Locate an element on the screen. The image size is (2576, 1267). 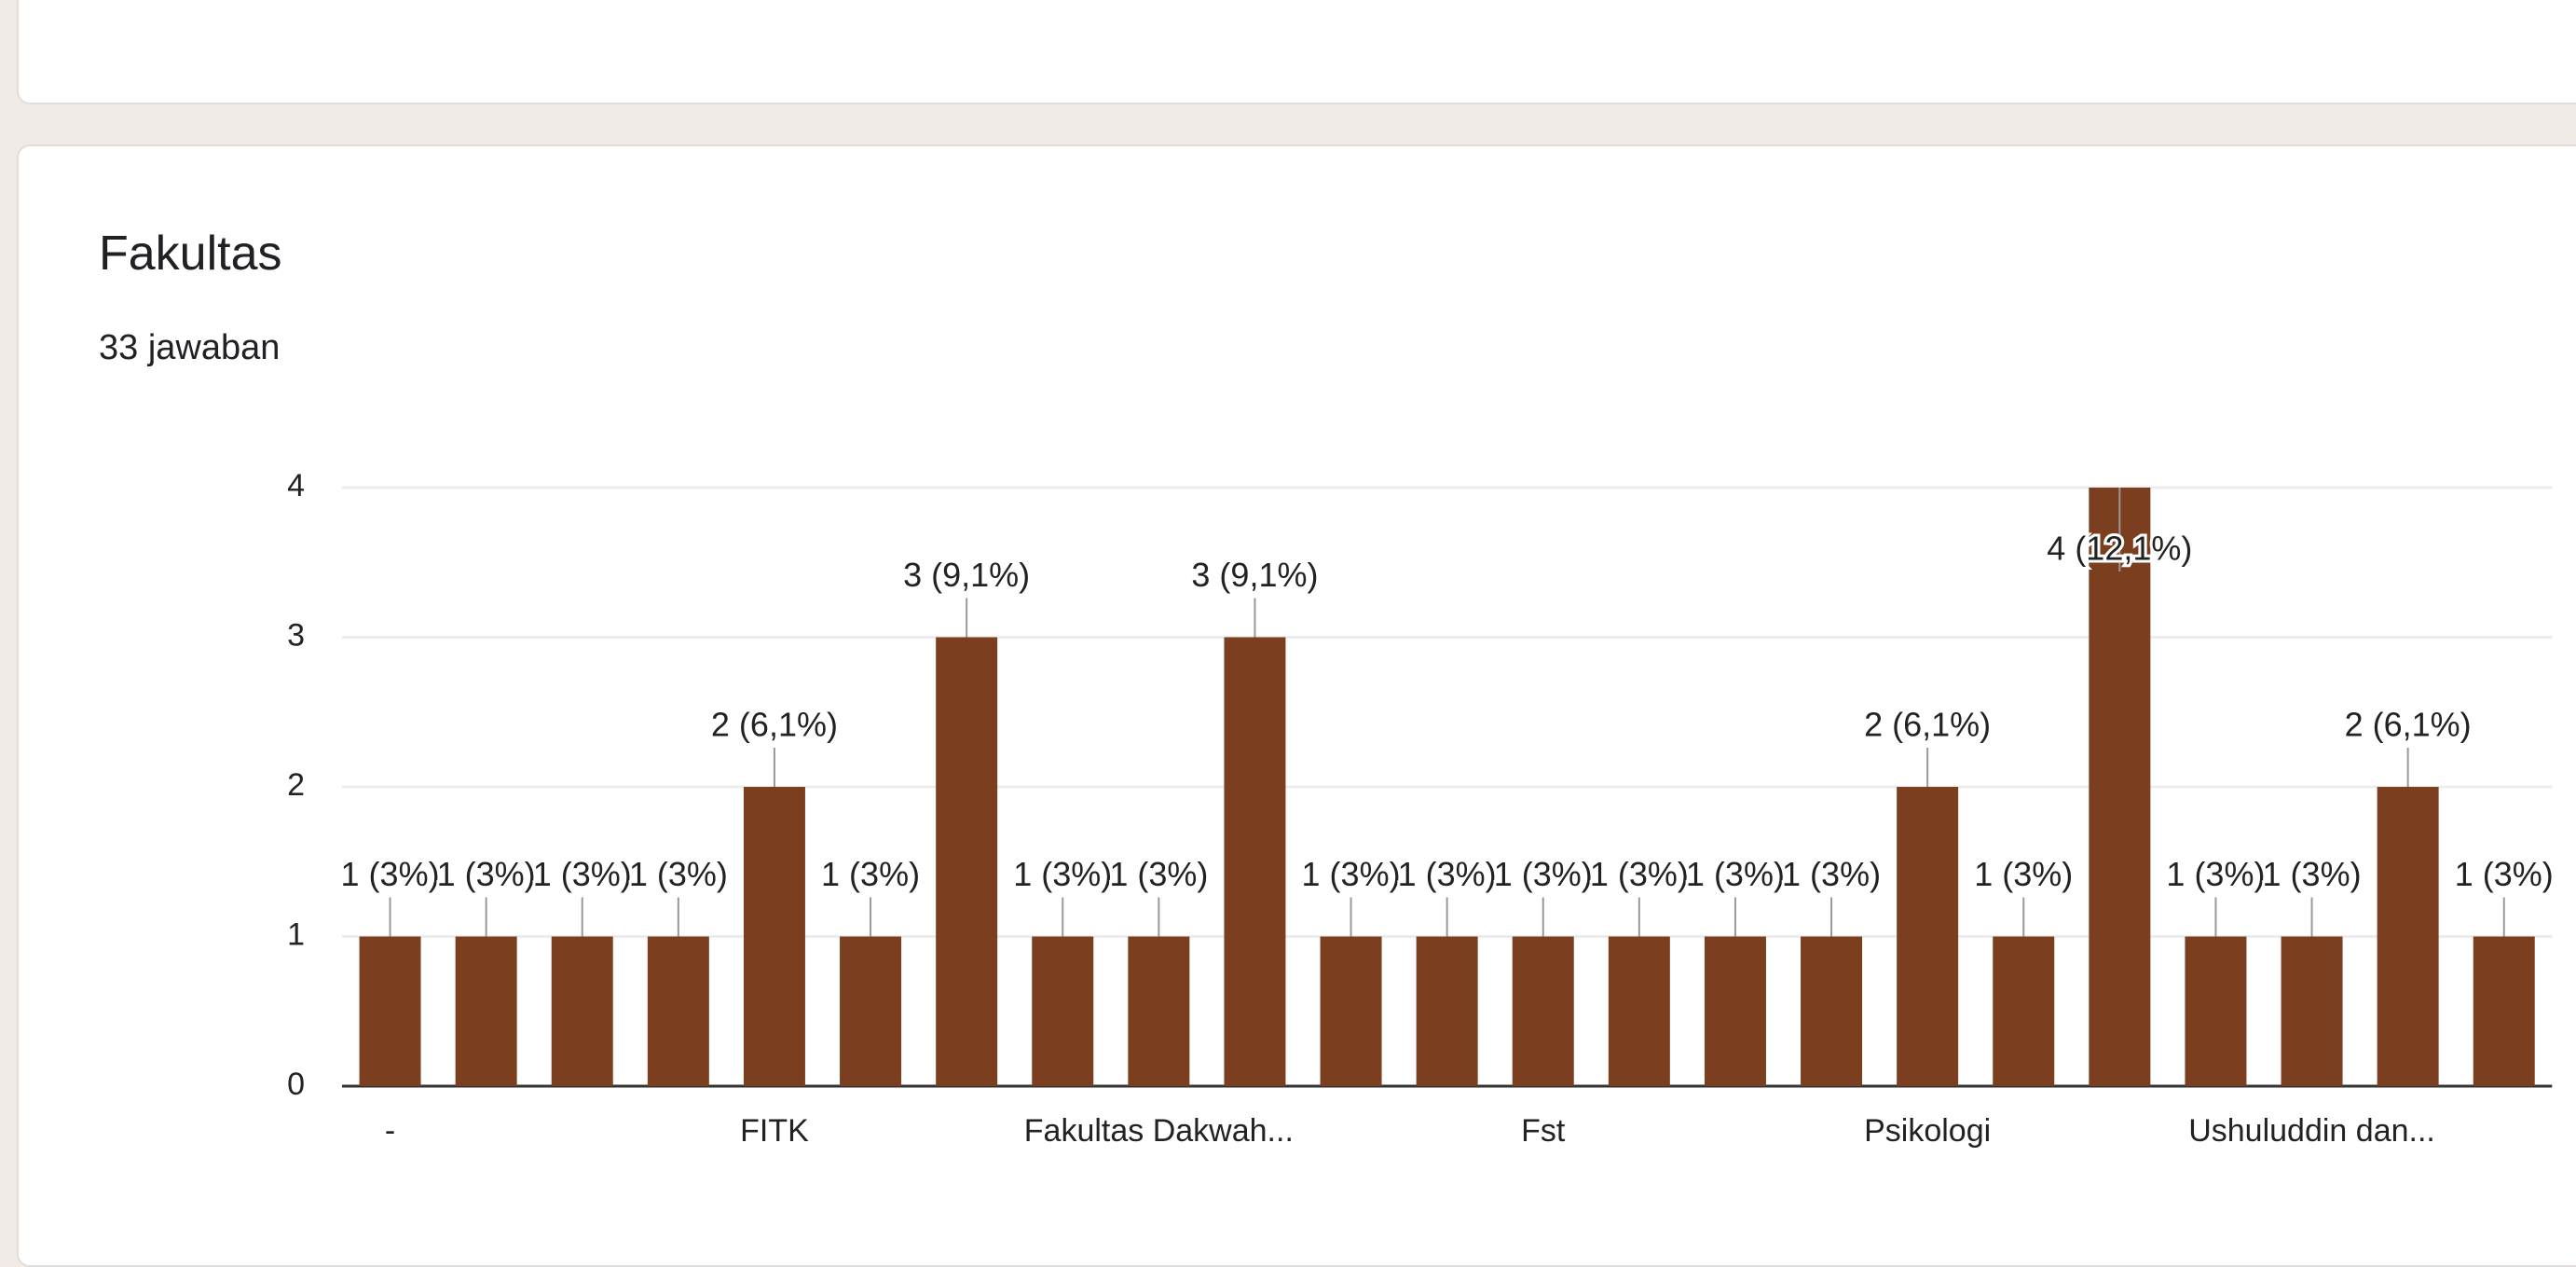
response-count: 33 jawaban is located at coordinates (190, 347).